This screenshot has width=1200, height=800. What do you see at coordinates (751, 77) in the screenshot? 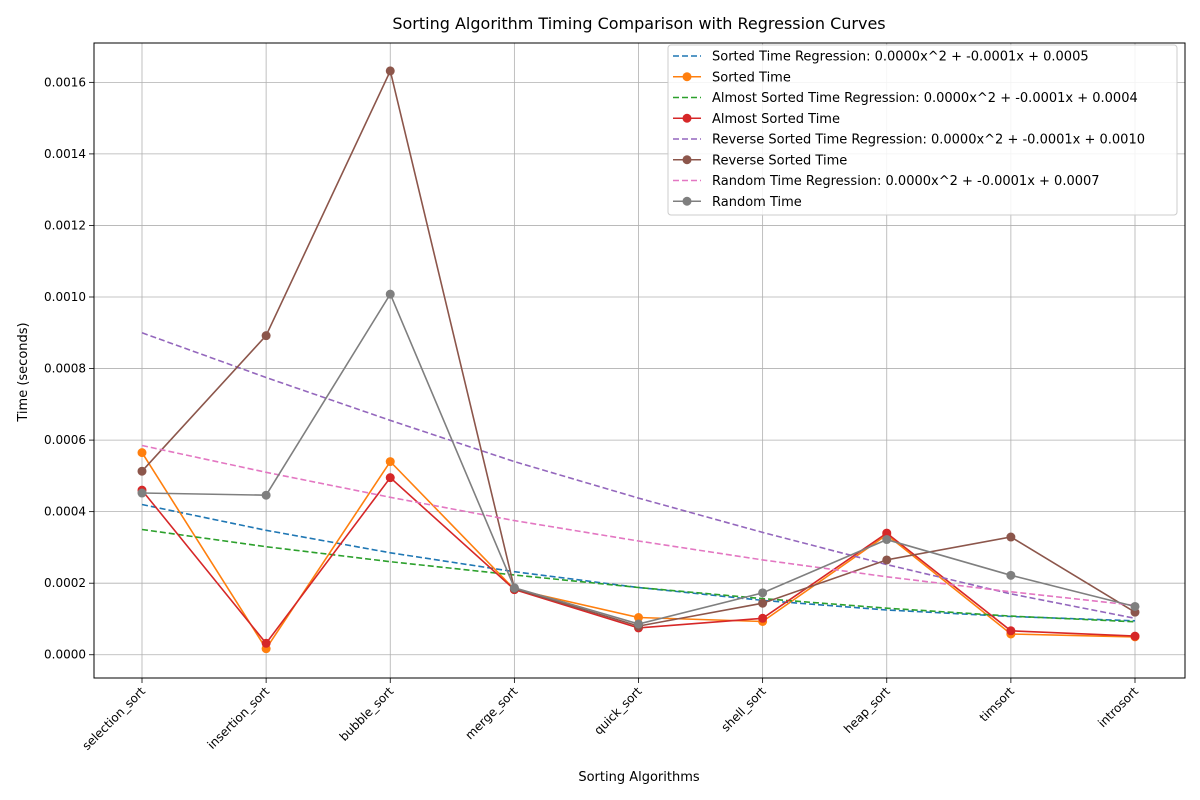
I see `legend-label: Sorted Time` at bounding box center [751, 77].